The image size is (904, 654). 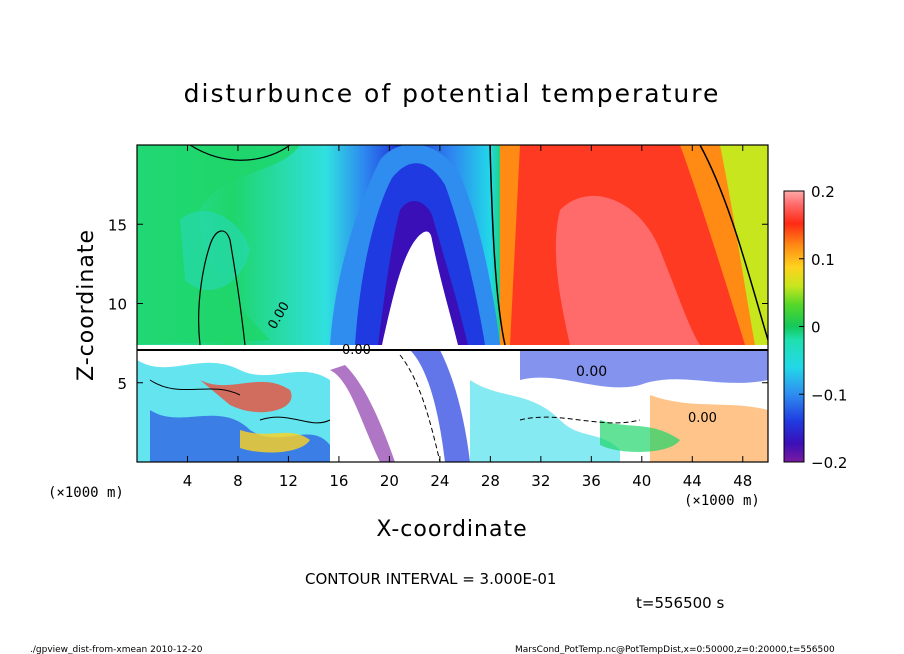 I want to click on y-tick-label: 10, so click(x=117, y=305).